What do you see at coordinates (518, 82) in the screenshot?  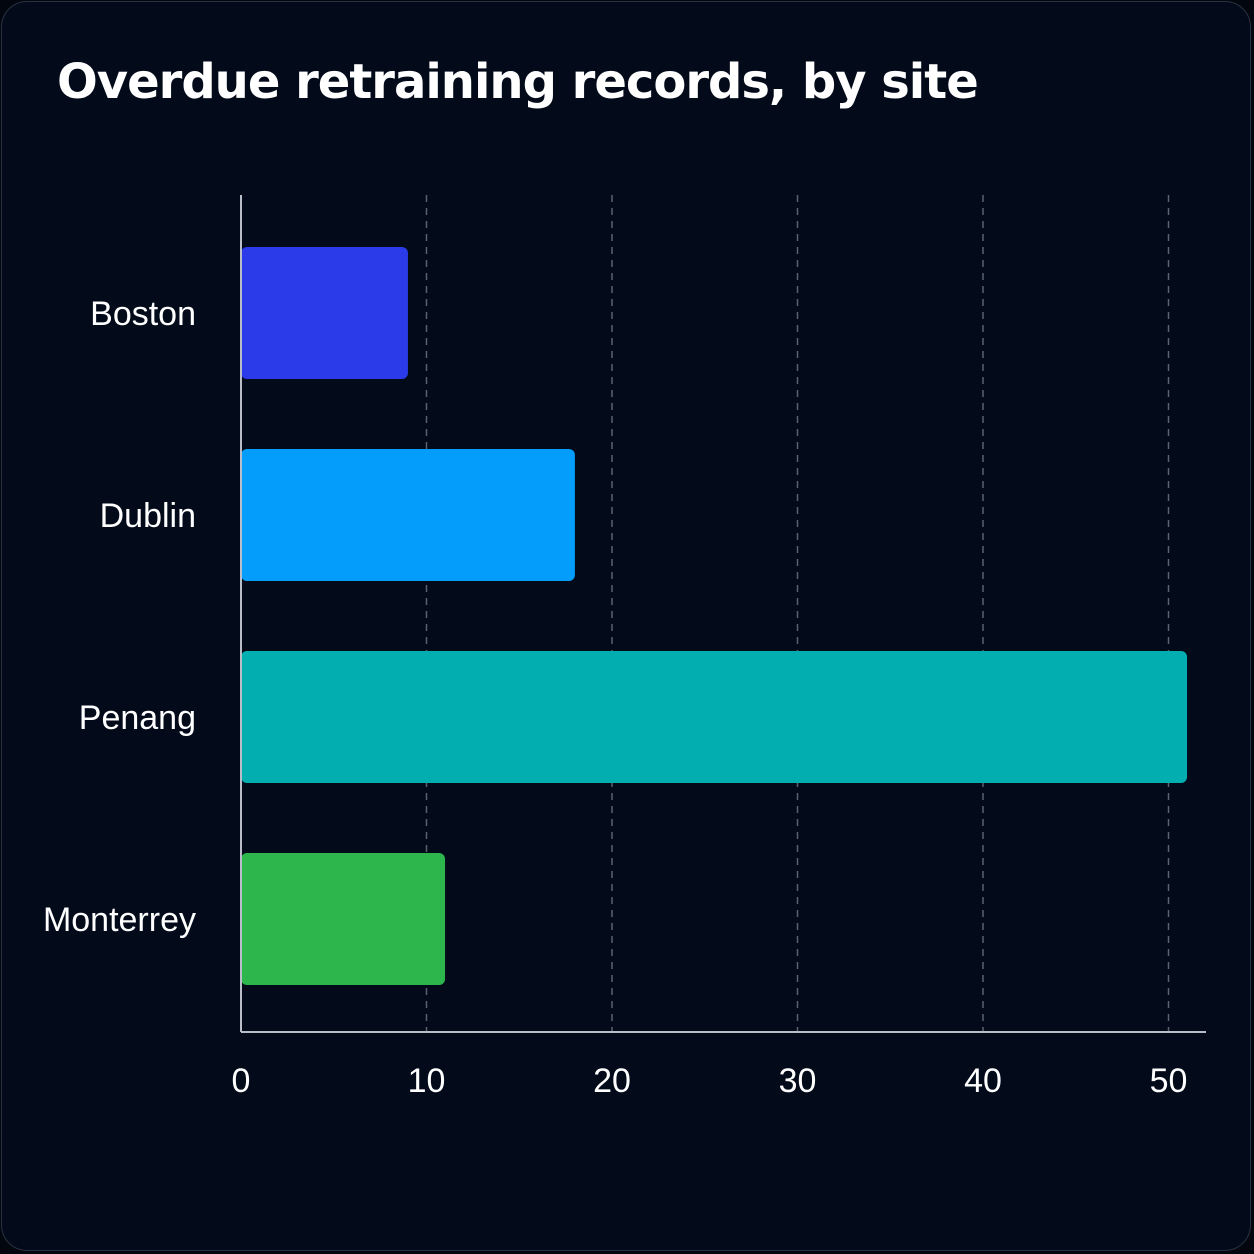 I see `chart-title: Overdue retraining records, by site` at bounding box center [518, 82].